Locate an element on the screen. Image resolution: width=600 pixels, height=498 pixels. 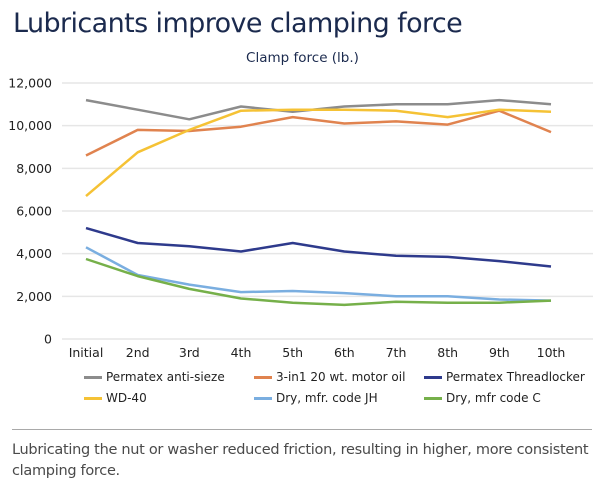
legend-label: Dry, mfr. code JH is located at coordinates (327, 398).